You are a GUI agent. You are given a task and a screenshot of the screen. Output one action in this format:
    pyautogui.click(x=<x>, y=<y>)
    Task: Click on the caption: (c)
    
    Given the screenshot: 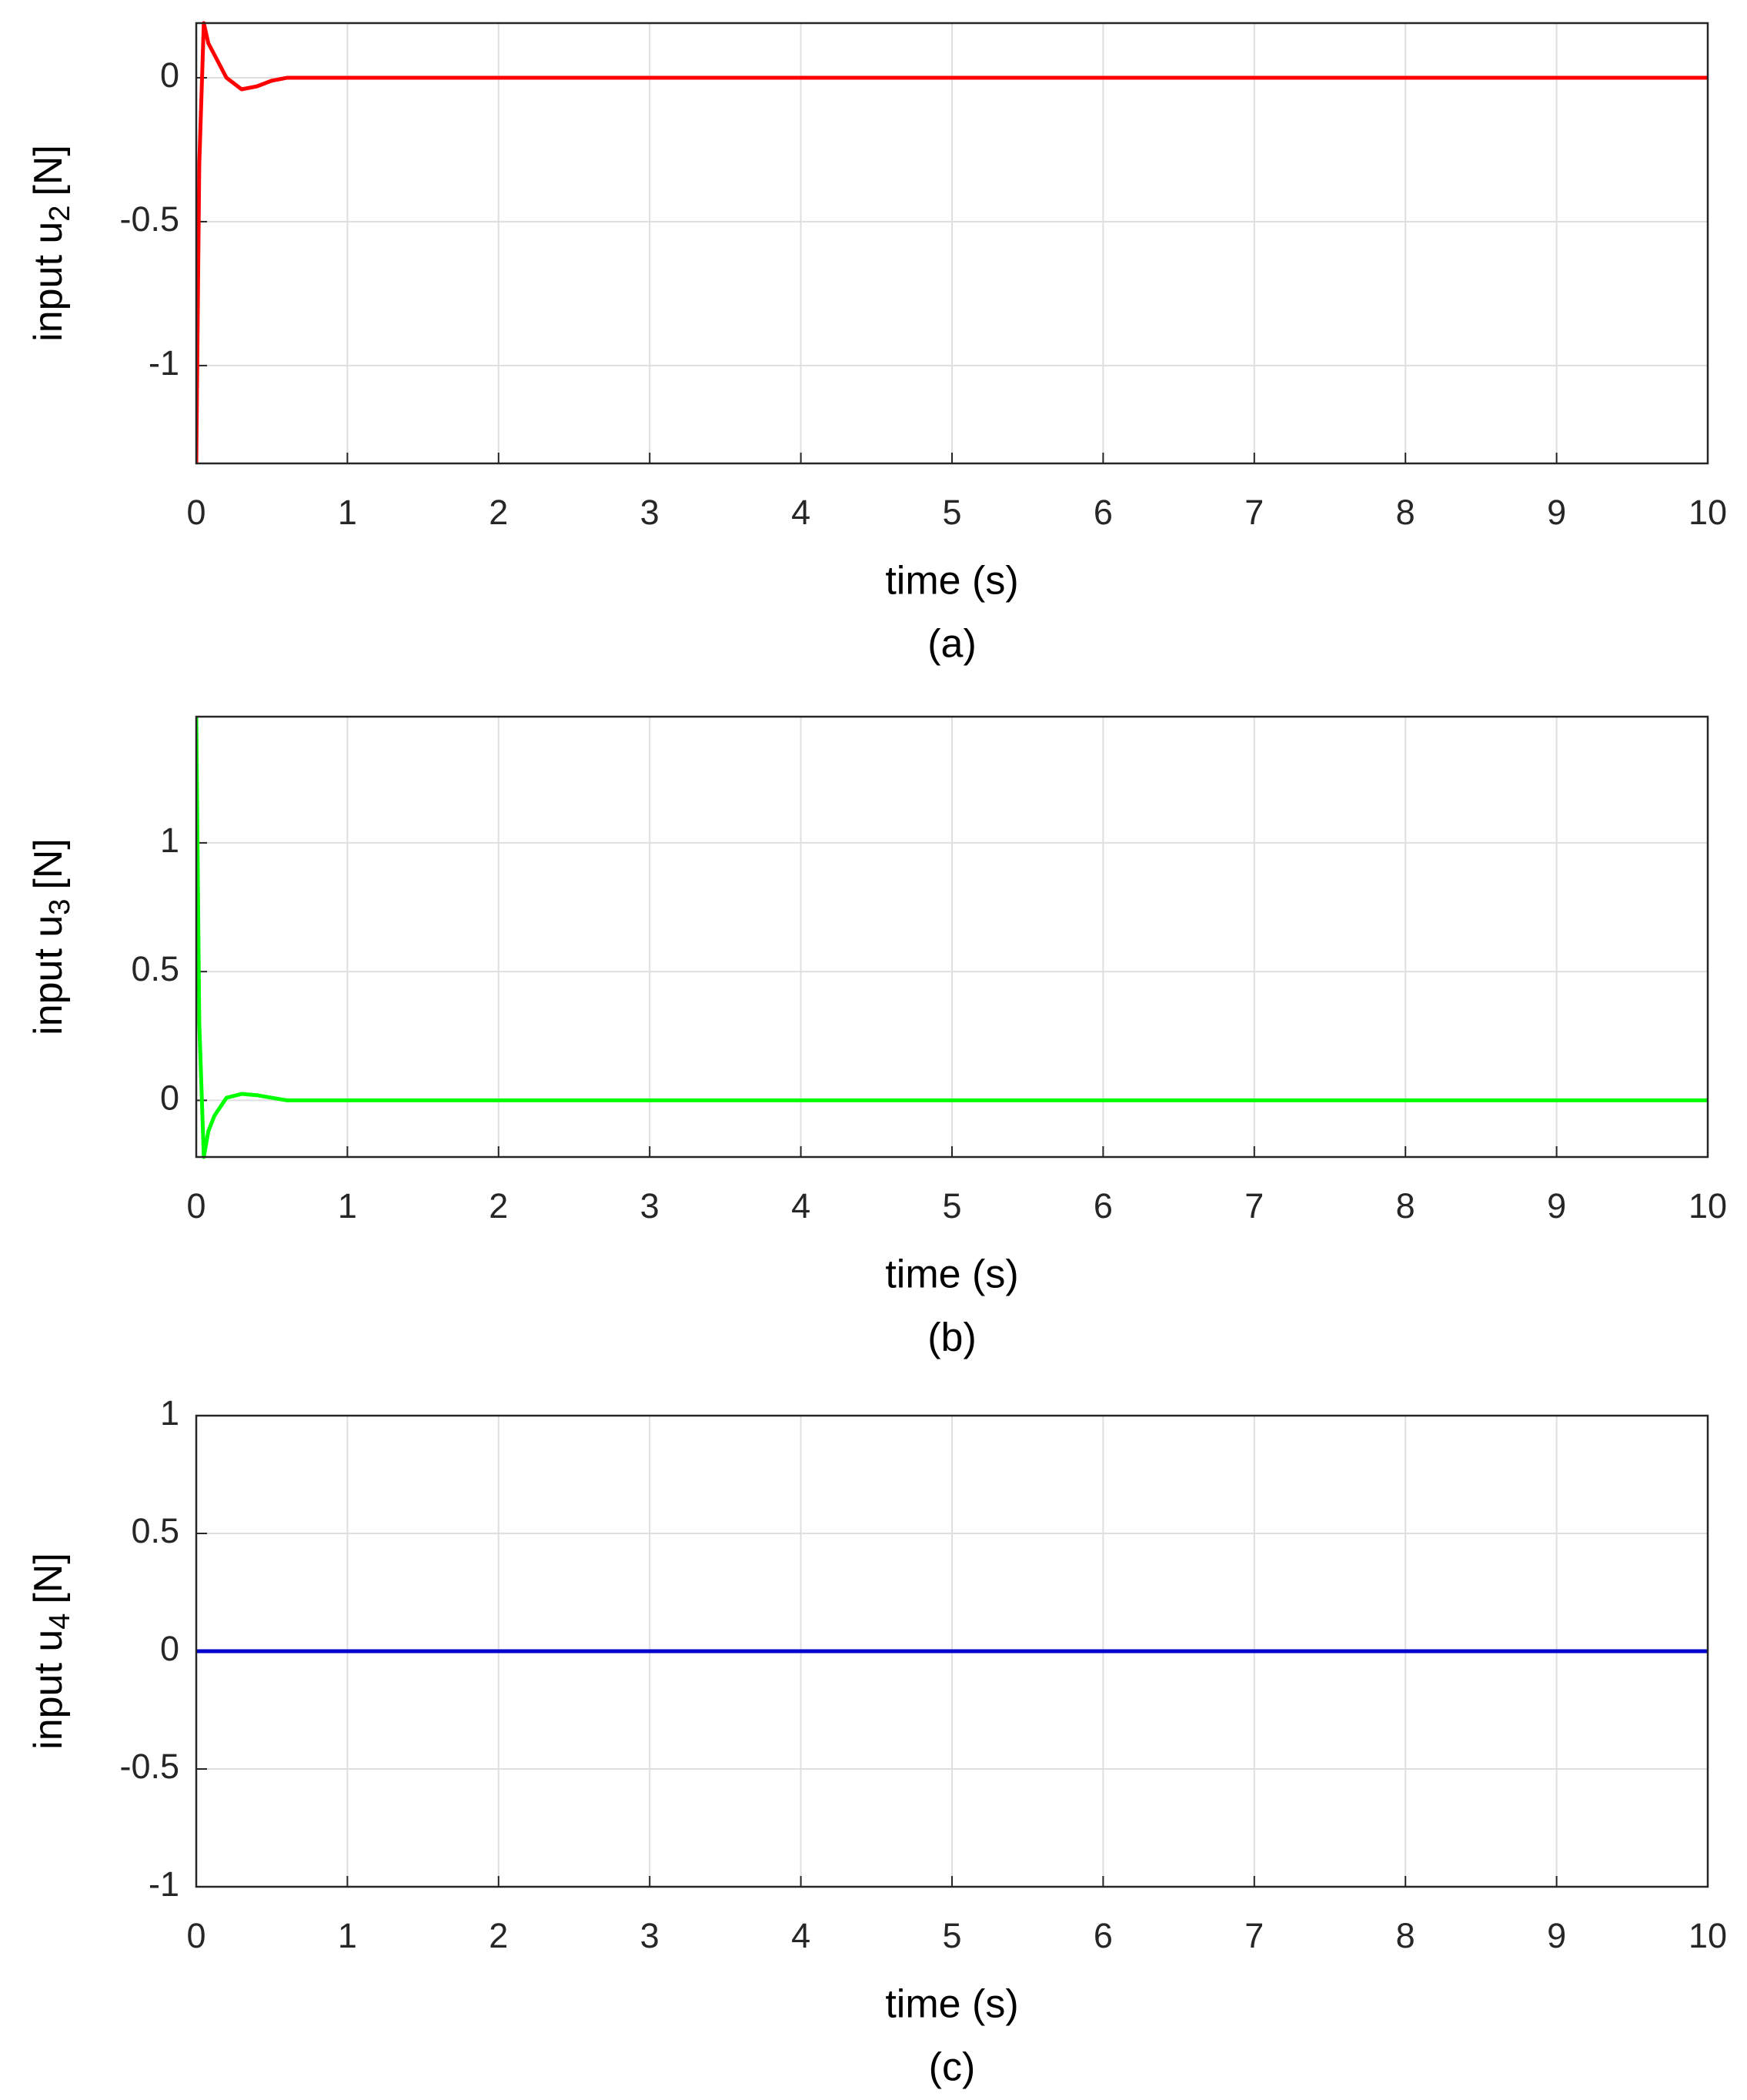 What is the action you would take?
    pyautogui.click(x=952, y=2067)
    